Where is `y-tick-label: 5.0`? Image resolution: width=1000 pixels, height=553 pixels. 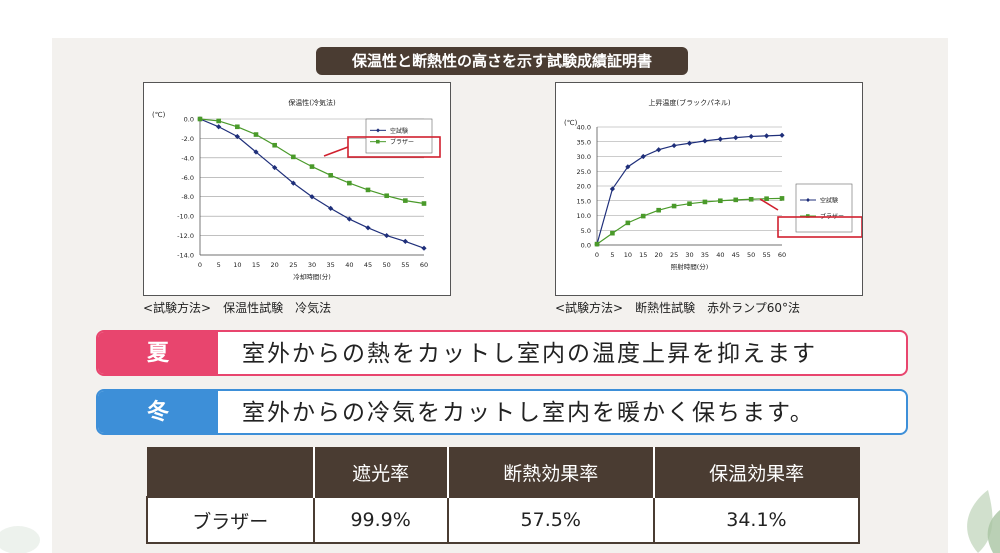
y-tick-label: 5.0 is located at coordinates (586, 231).